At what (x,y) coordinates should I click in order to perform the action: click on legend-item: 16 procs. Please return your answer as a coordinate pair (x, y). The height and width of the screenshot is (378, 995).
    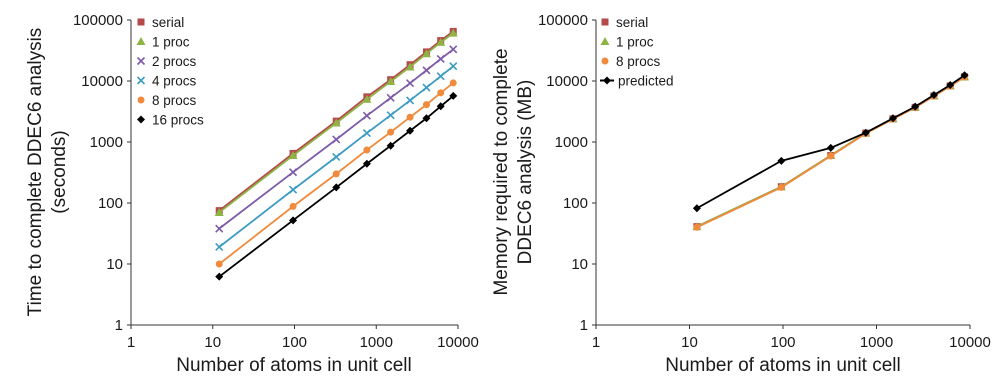
    Looking at the image, I should click on (170, 120).